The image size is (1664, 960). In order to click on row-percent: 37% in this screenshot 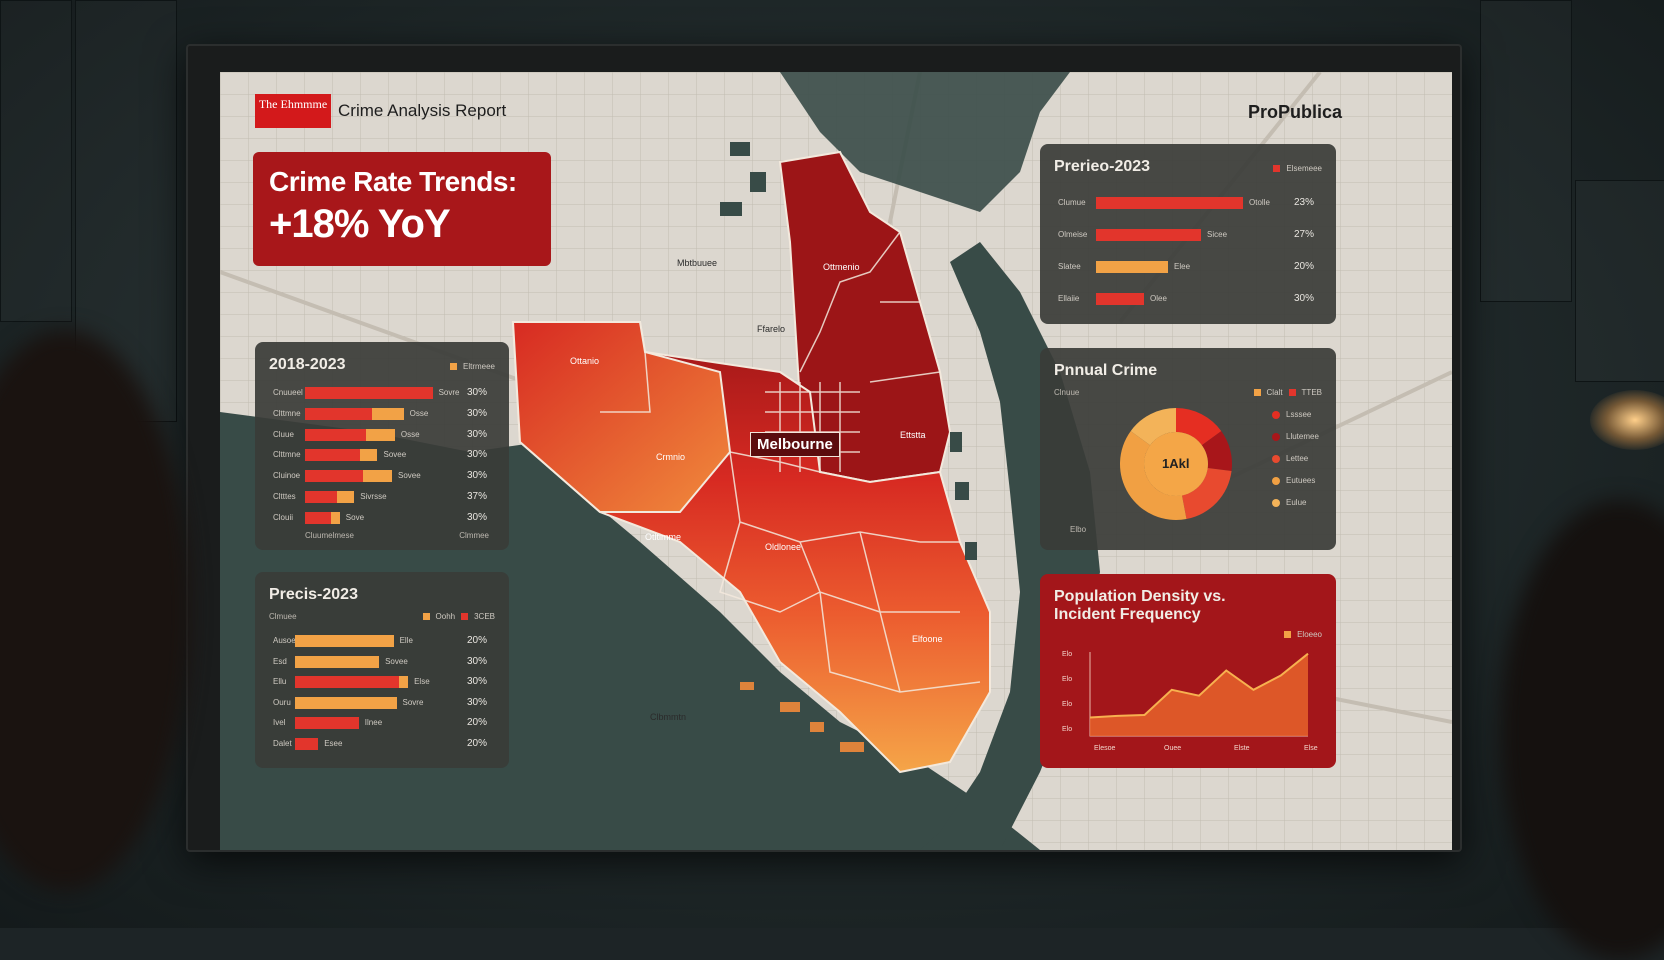, I will do `click(476, 496)`.